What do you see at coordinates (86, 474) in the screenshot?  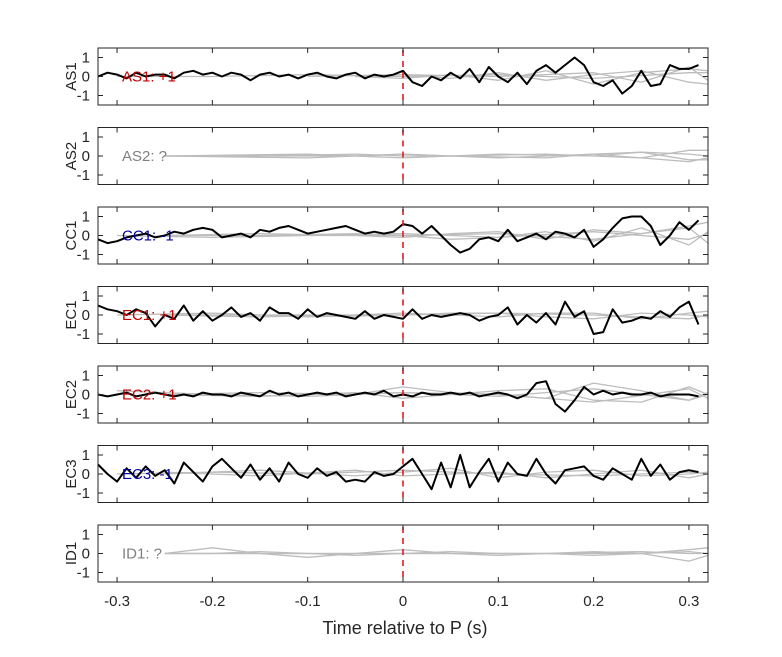 I see `y-tick-label-ec3: 0` at bounding box center [86, 474].